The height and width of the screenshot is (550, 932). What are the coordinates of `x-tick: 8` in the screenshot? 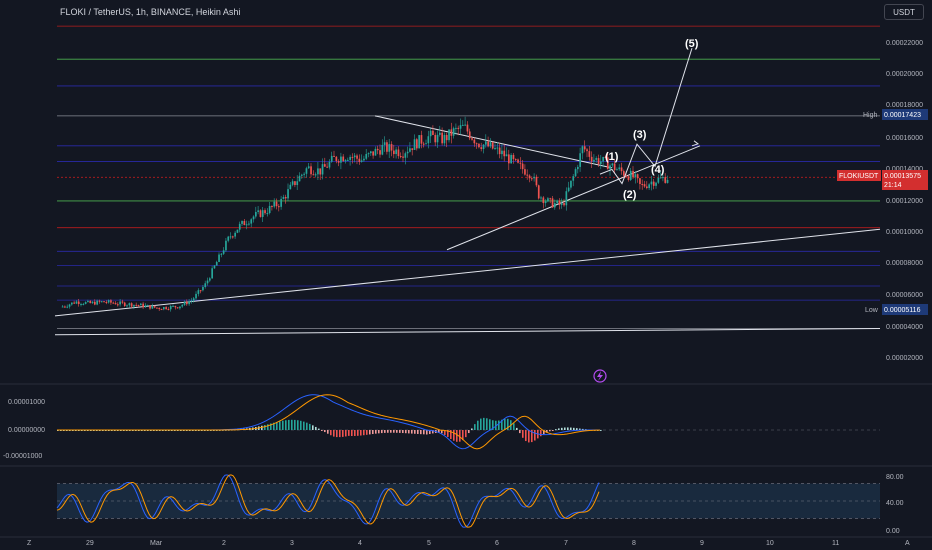 It's located at (634, 543).